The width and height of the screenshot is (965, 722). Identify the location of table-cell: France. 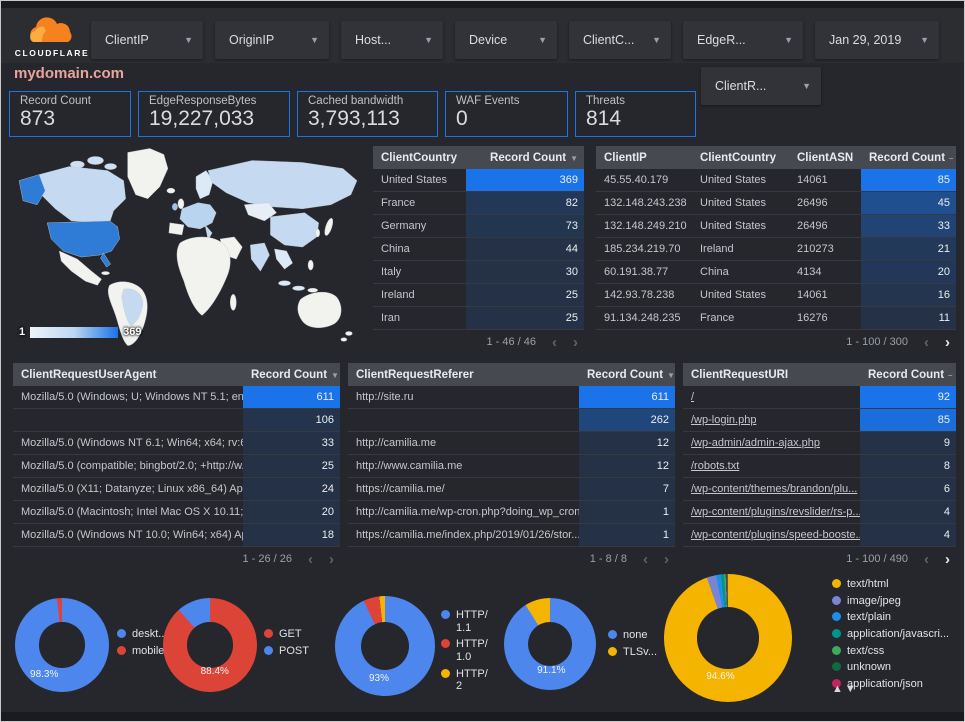
(398, 203).